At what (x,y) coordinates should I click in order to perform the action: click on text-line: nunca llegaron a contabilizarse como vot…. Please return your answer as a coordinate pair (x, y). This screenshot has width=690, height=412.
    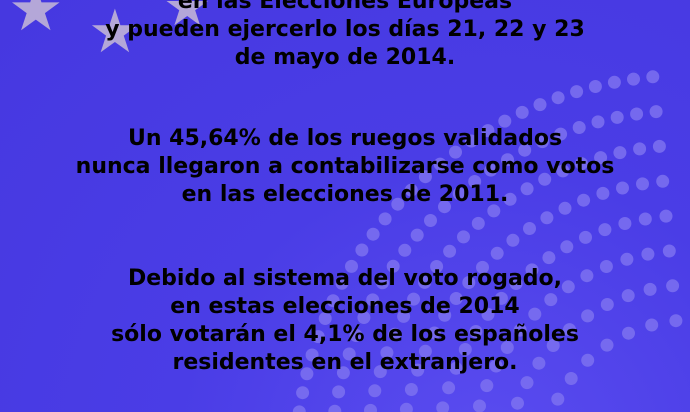
    Looking at the image, I should click on (345, 166).